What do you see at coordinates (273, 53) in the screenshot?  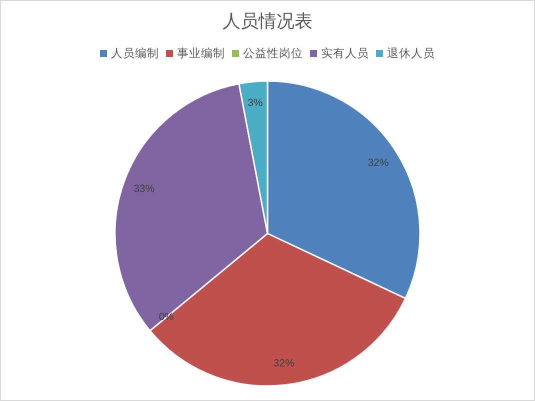 I see `legend-label: 公益性岗位` at bounding box center [273, 53].